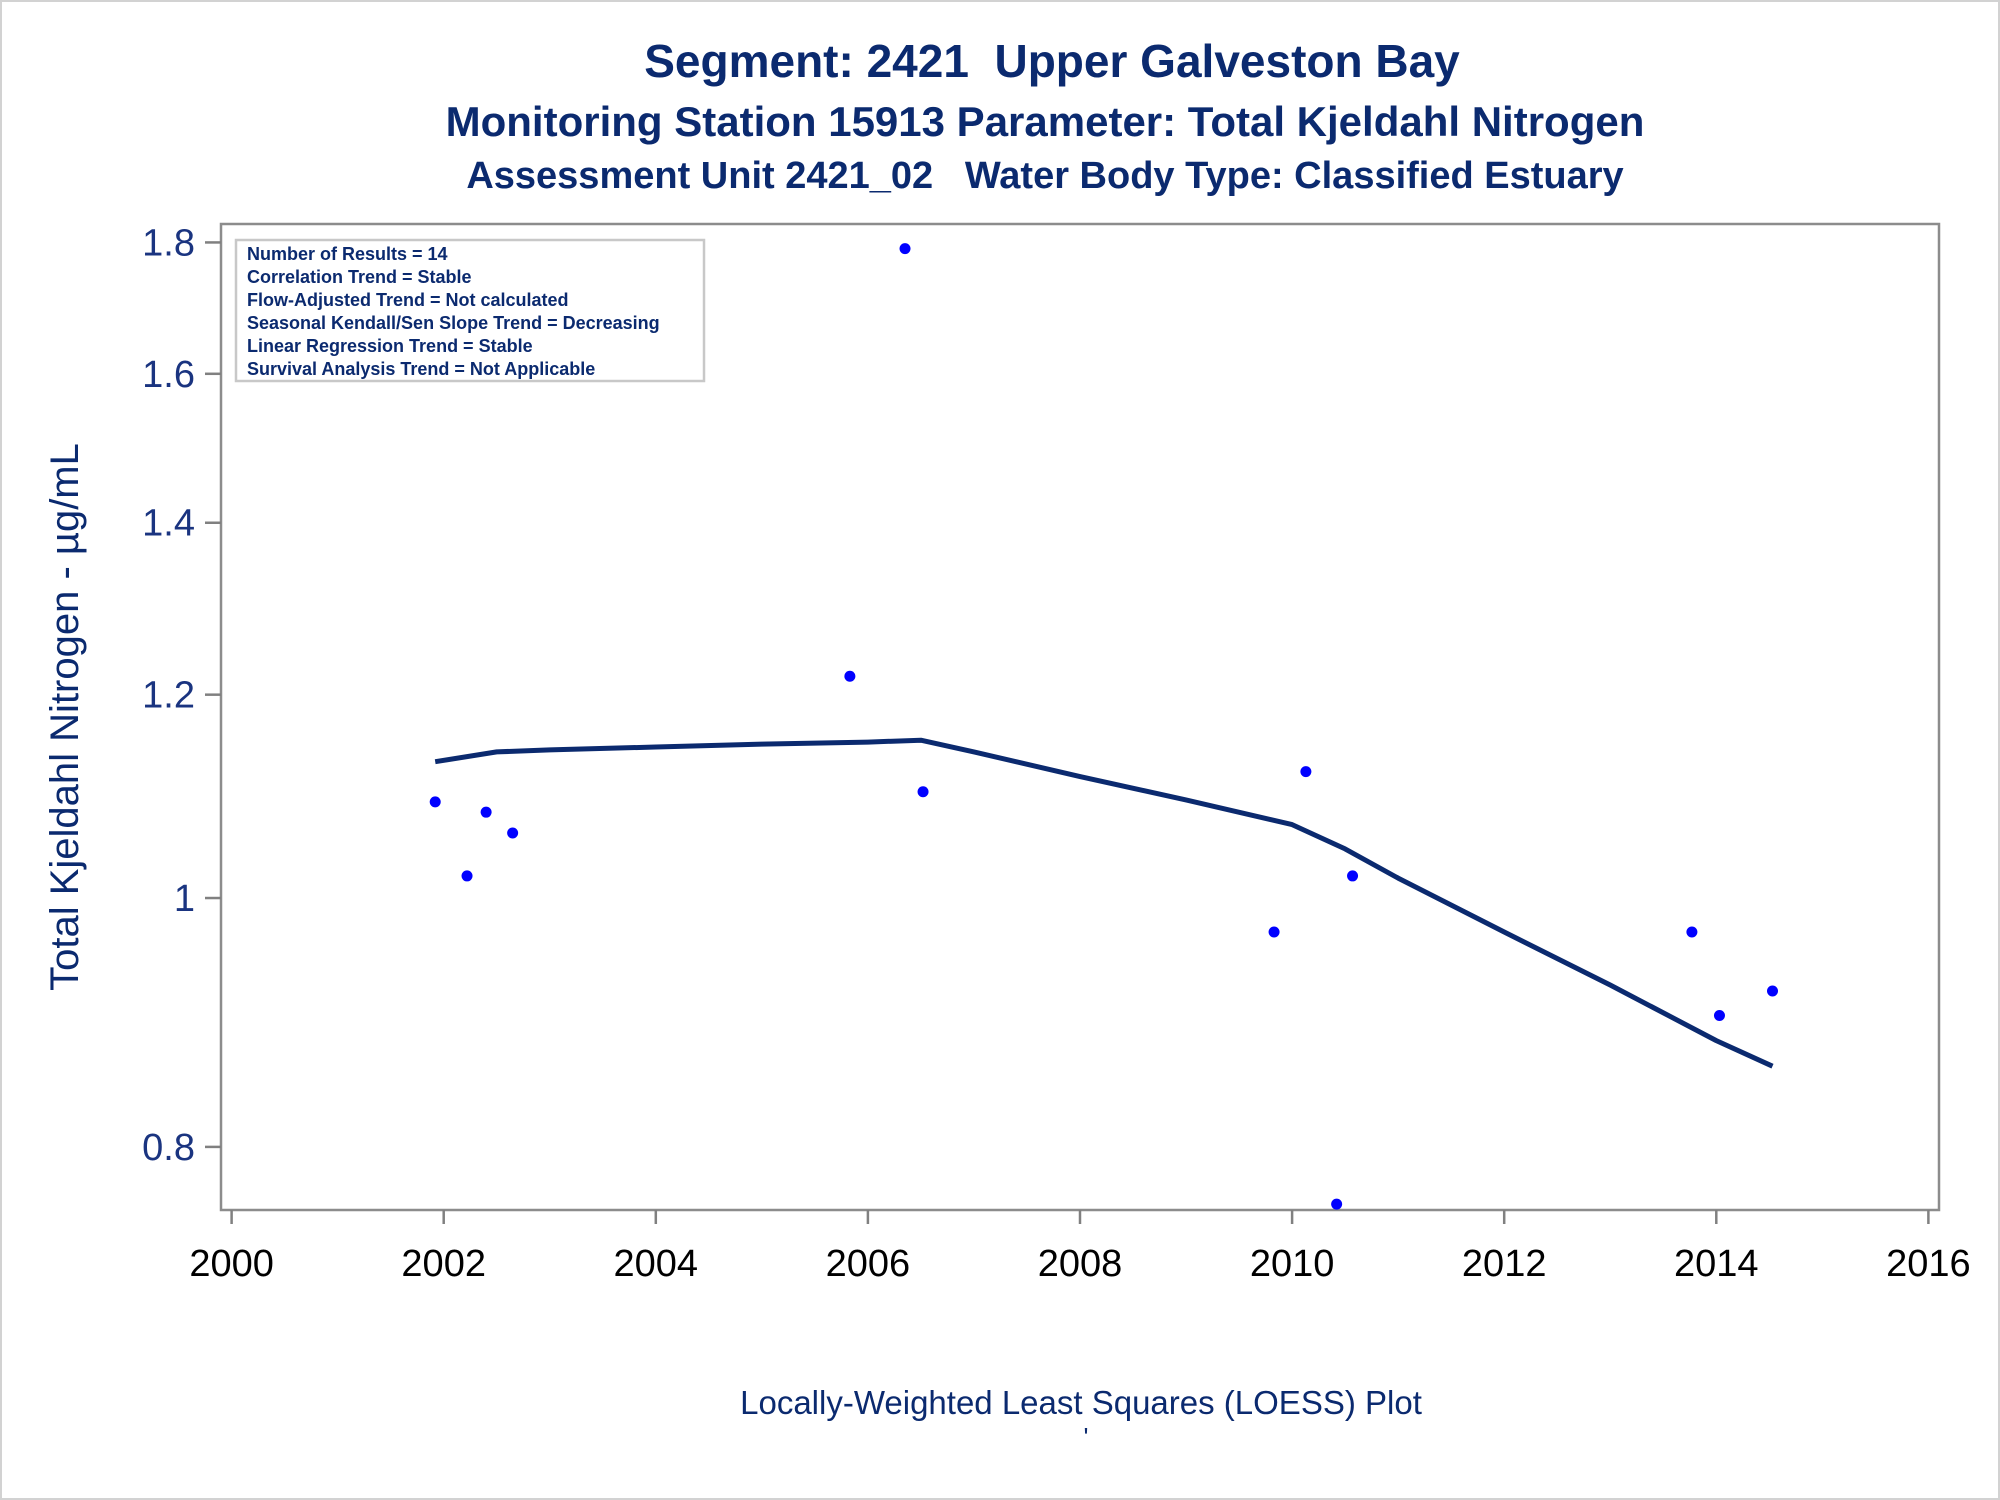 This screenshot has width=2000, height=1500. What do you see at coordinates (359, 277) in the screenshot?
I see `stats-line-correlation: Correlation Trend = Stable` at bounding box center [359, 277].